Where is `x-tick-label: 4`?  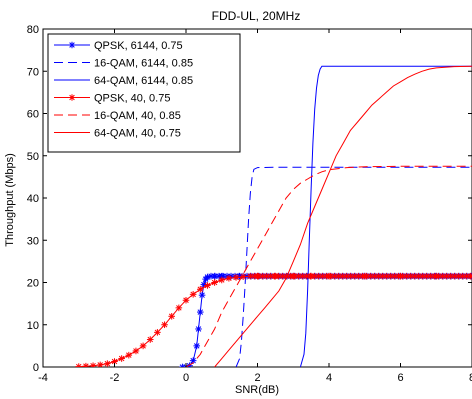
x-tick-label: 4 is located at coordinates (329, 378).